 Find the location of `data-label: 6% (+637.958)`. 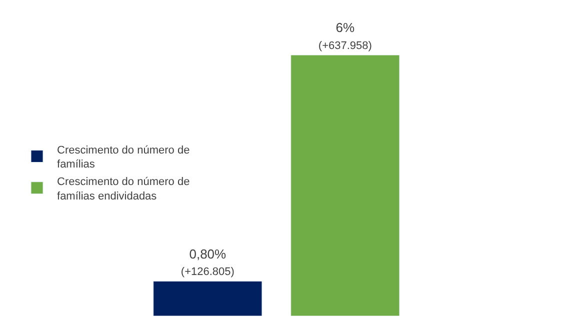

data-label: 6% (+637.958) is located at coordinates (345, 36).